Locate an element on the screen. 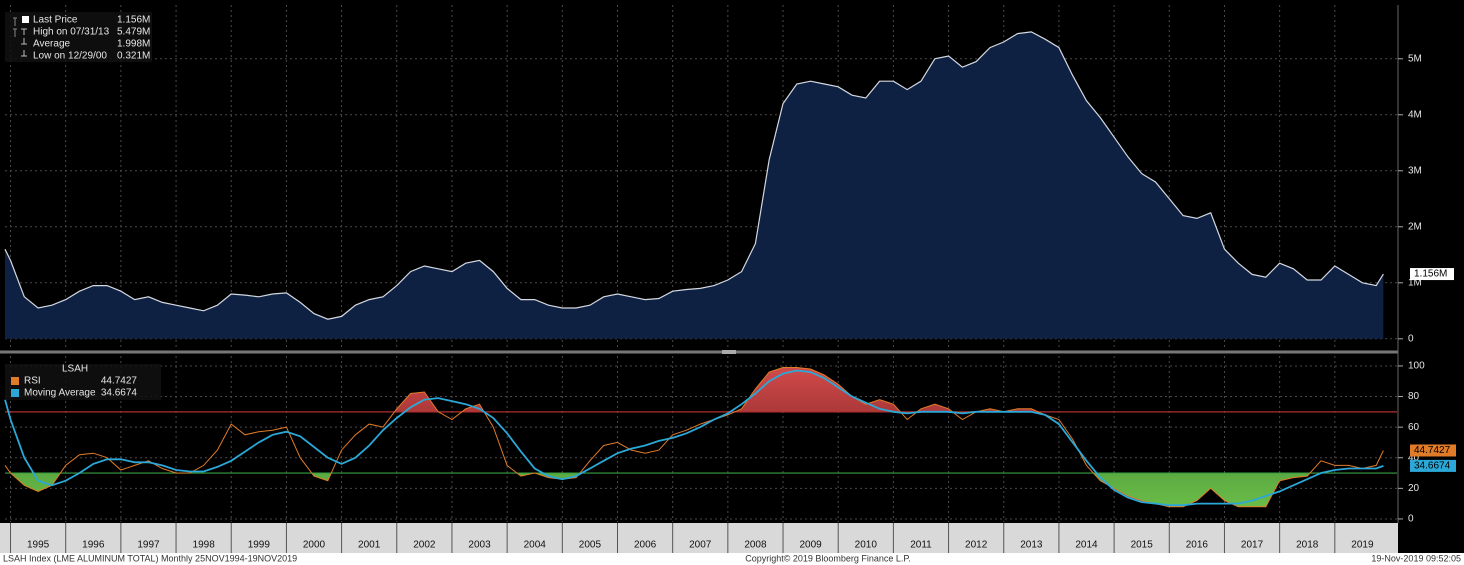 The image size is (1464, 565). y-tick-label: 3M is located at coordinates (1415, 170).